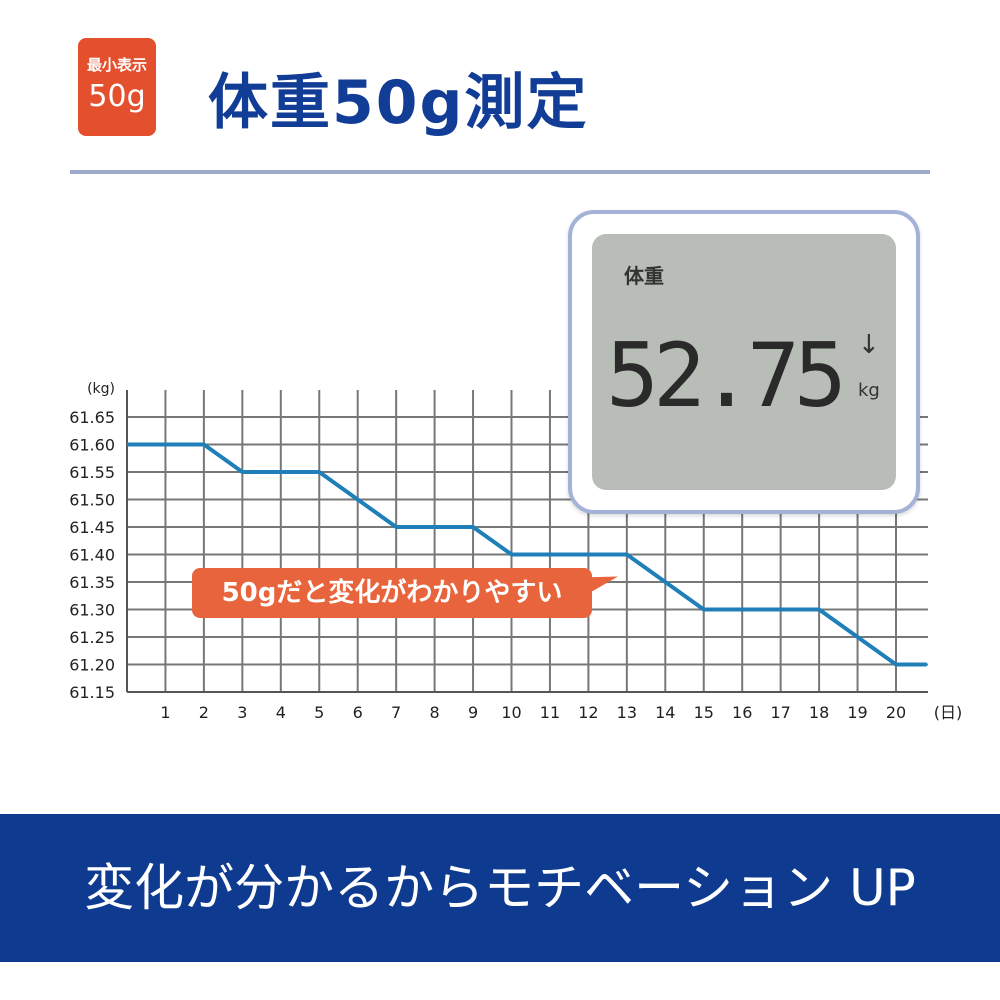 This screenshot has width=1000, height=1000. I want to click on x-tick-label: 9, so click(473, 712).